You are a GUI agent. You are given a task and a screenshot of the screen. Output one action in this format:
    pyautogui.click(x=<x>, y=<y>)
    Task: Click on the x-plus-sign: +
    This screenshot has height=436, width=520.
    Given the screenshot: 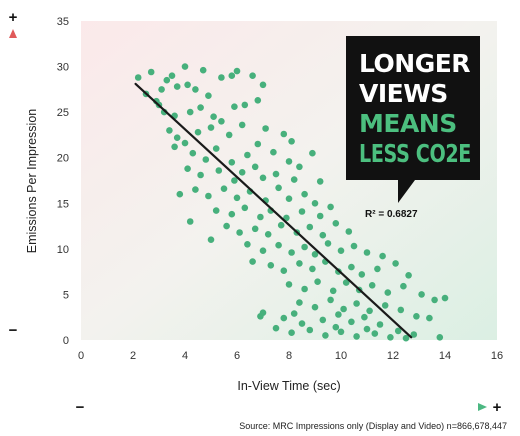 What is the action you would take?
    pyautogui.click(x=497, y=407)
    